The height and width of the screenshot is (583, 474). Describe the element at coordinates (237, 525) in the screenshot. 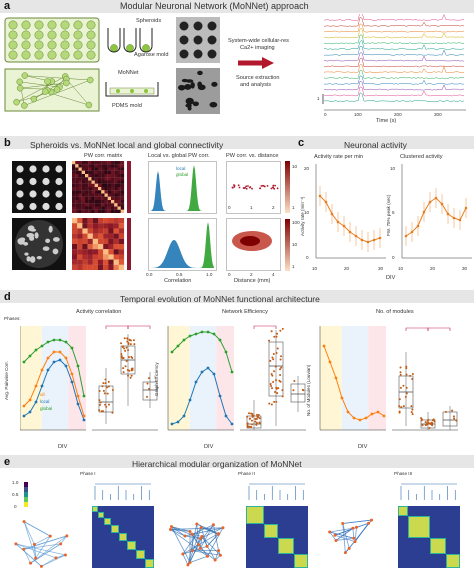

I see `hierarchical-modules-figure` at that location.